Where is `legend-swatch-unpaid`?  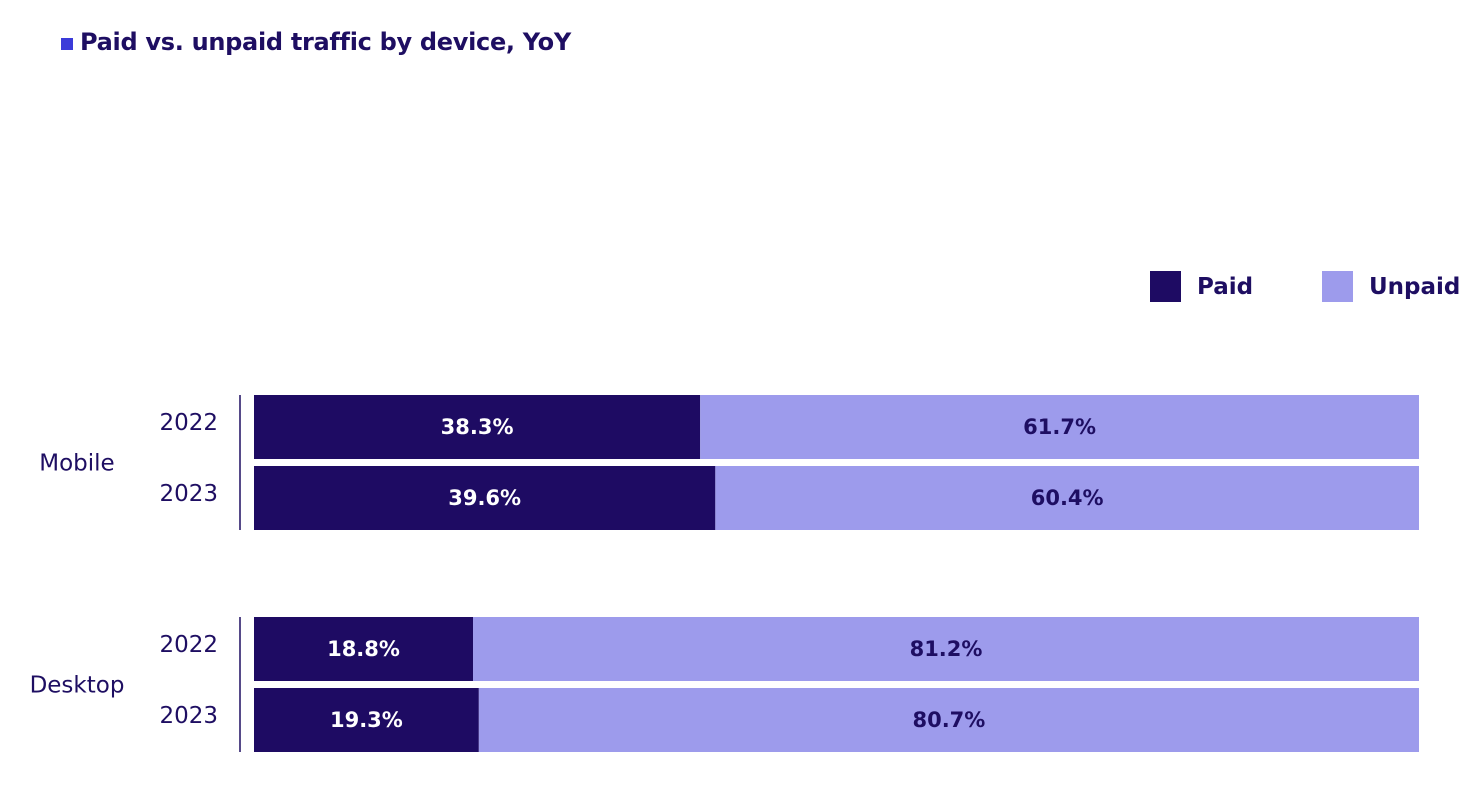 legend-swatch-unpaid is located at coordinates (1337, 286).